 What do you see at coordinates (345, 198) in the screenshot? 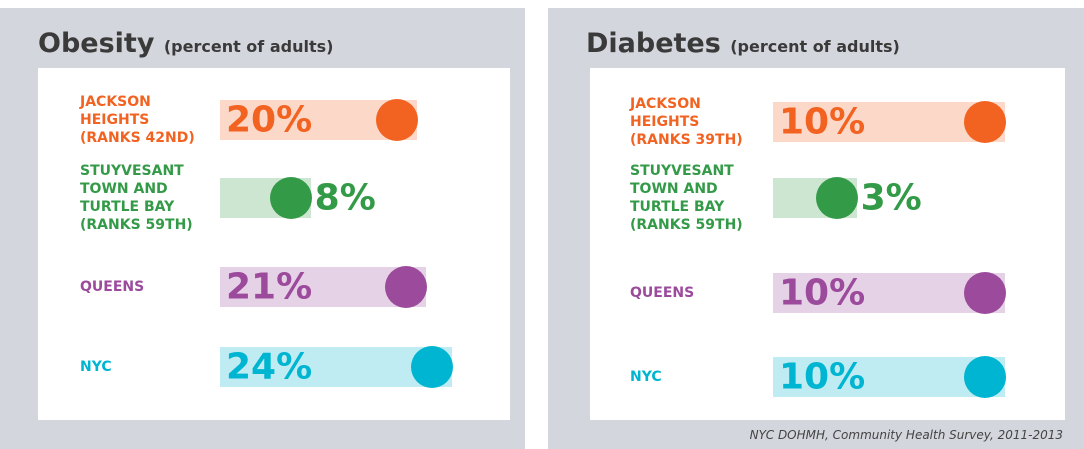
I see `value-label: 8%` at bounding box center [345, 198].